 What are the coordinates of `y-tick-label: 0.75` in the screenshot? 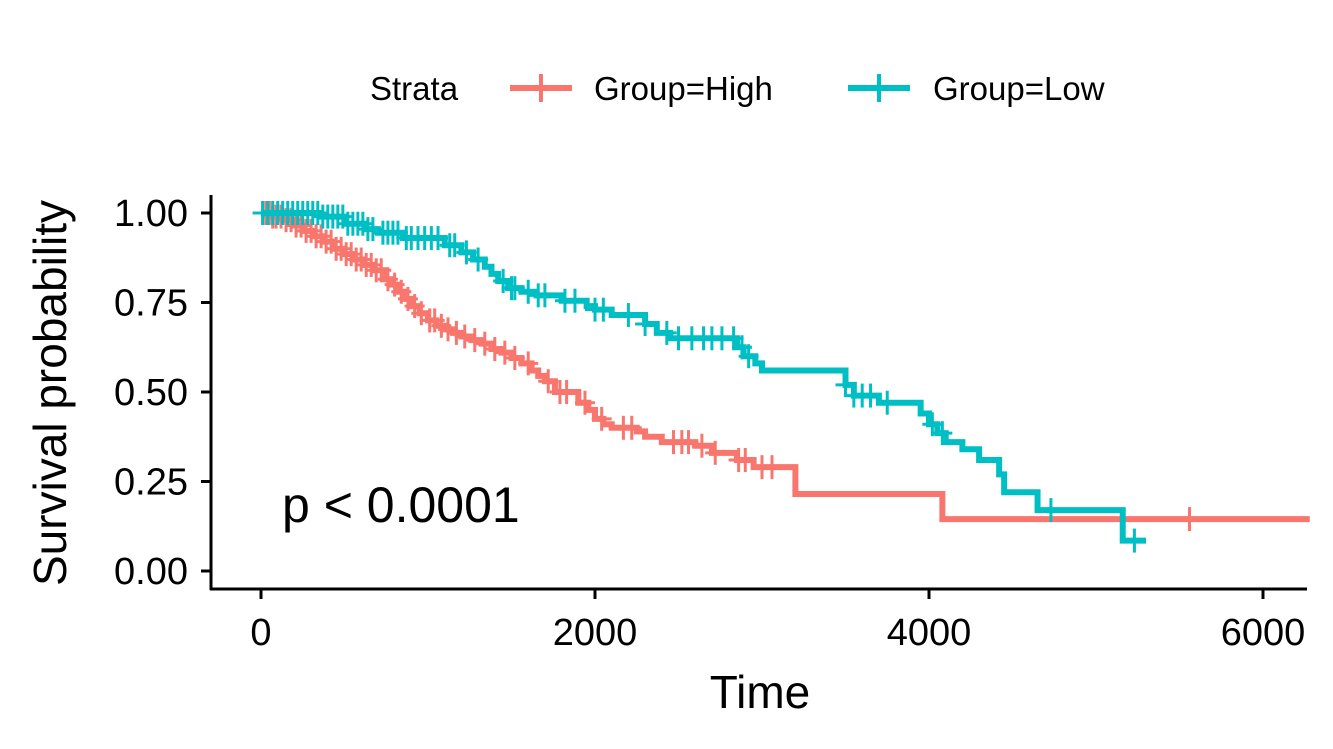 It's located at (151, 304).